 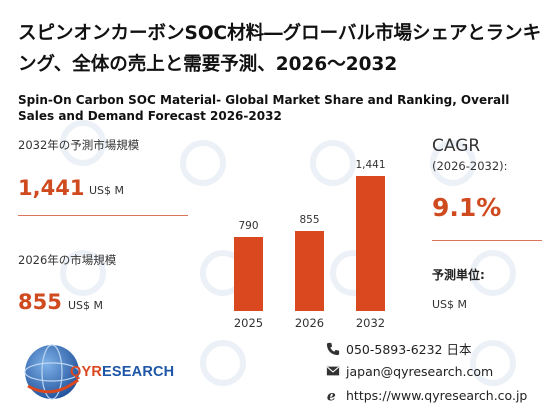 What do you see at coordinates (248, 273) in the screenshot?
I see `bar-2025` at bounding box center [248, 273].